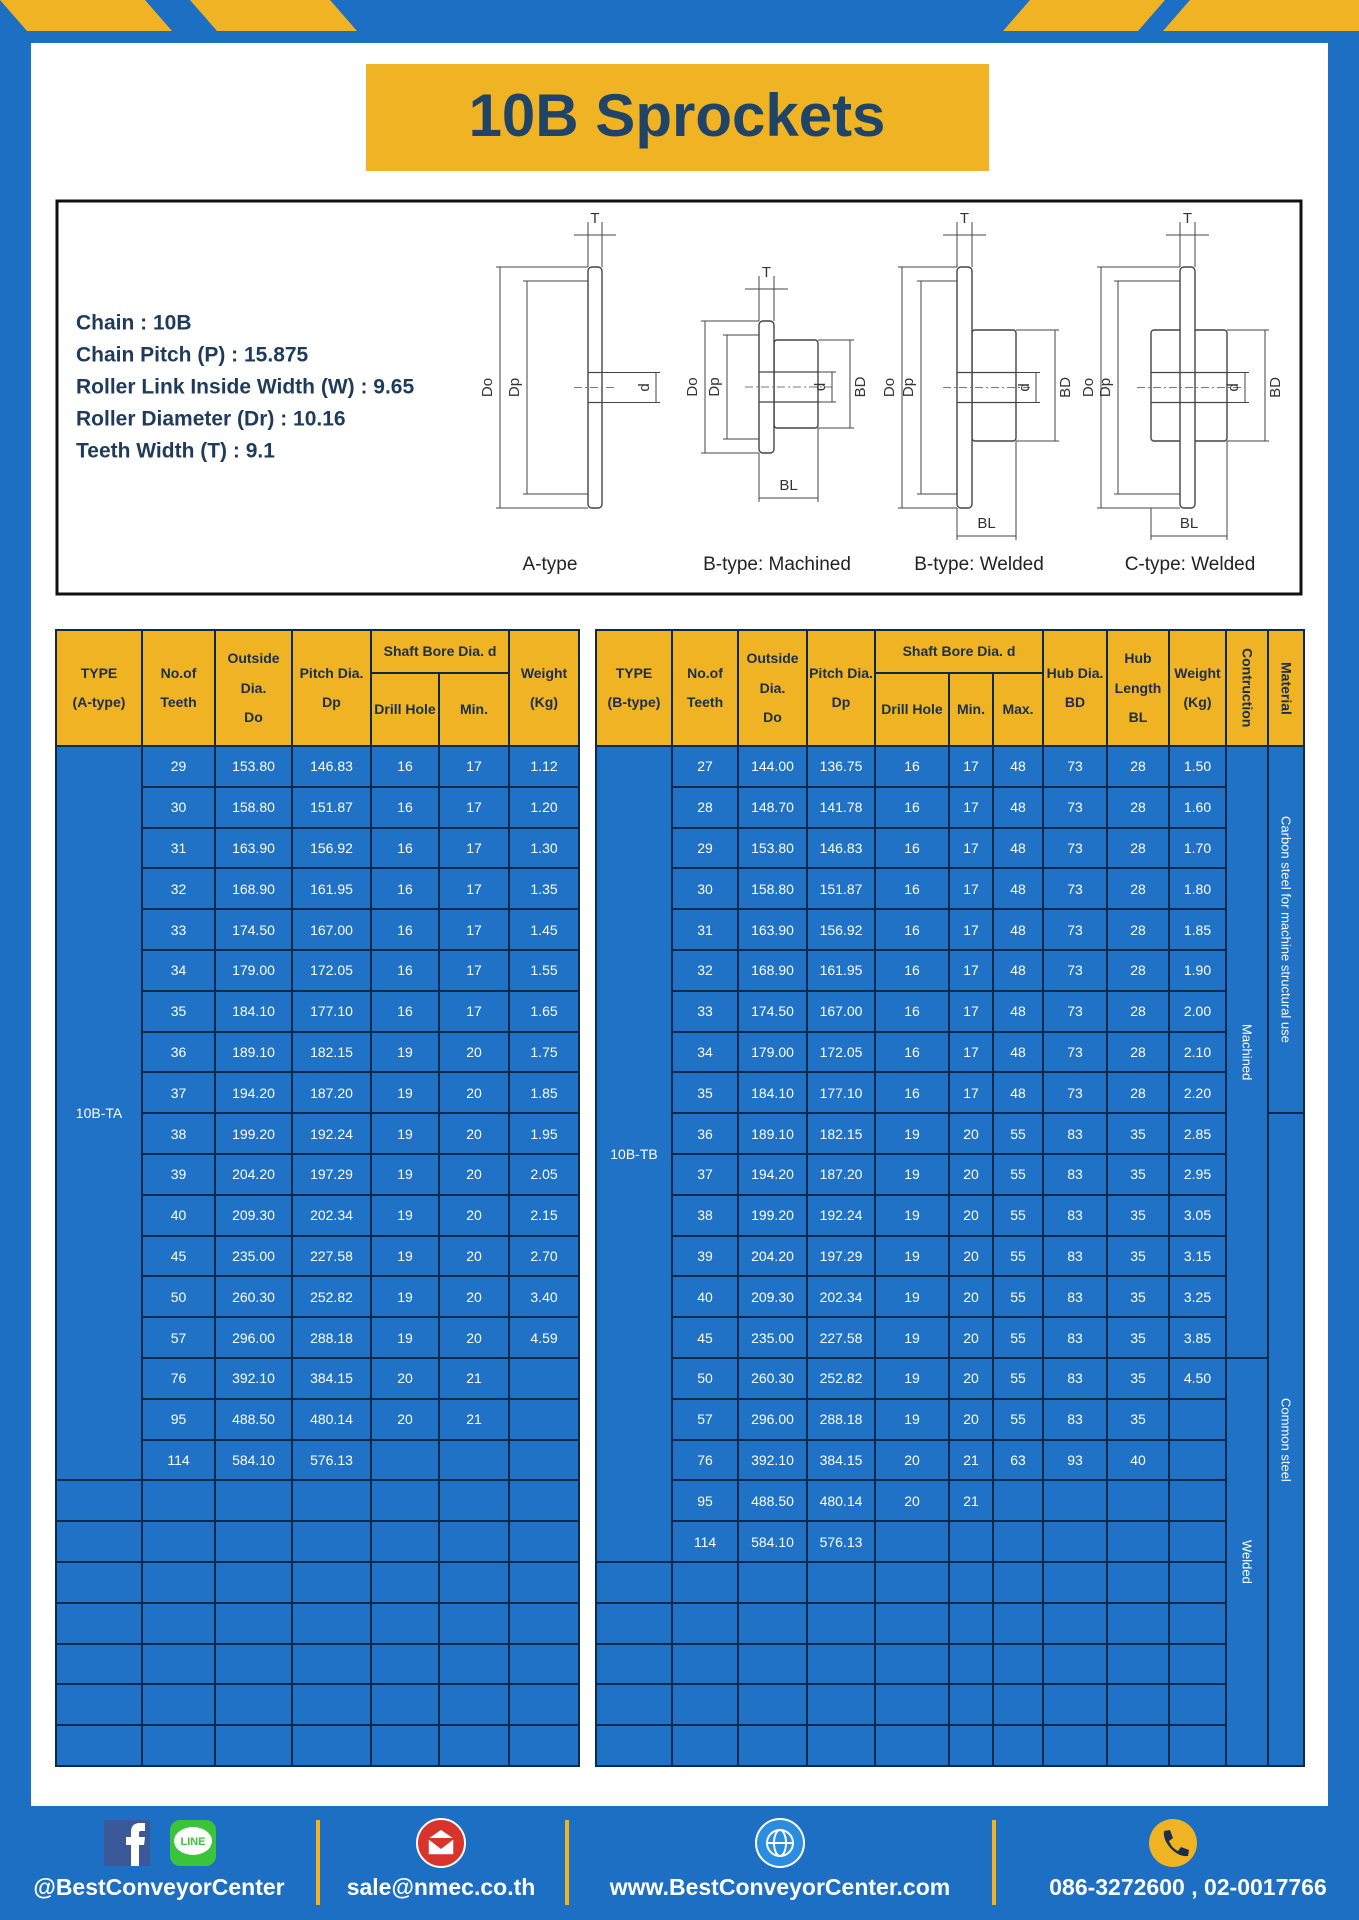 This screenshot has height=1920, width=1359. Describe the element at coordinates (677, 117) in the screenshot. I see `title-box` at that location.